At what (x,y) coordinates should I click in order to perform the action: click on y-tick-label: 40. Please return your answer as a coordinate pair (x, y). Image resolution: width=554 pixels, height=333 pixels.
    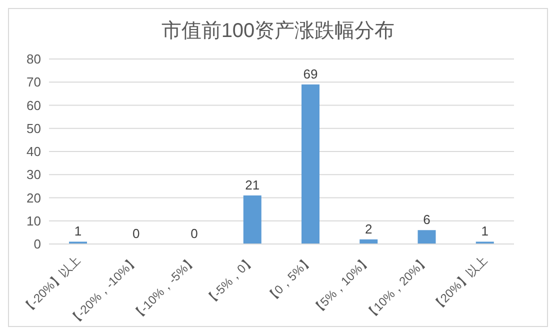
    Looking at the image, I should click on (33, 152).